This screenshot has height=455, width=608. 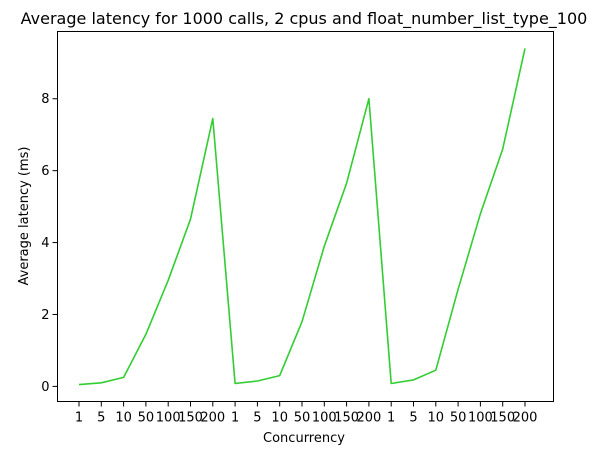 I want to click on y-tick-label: 2, so click(x=45, y=315).